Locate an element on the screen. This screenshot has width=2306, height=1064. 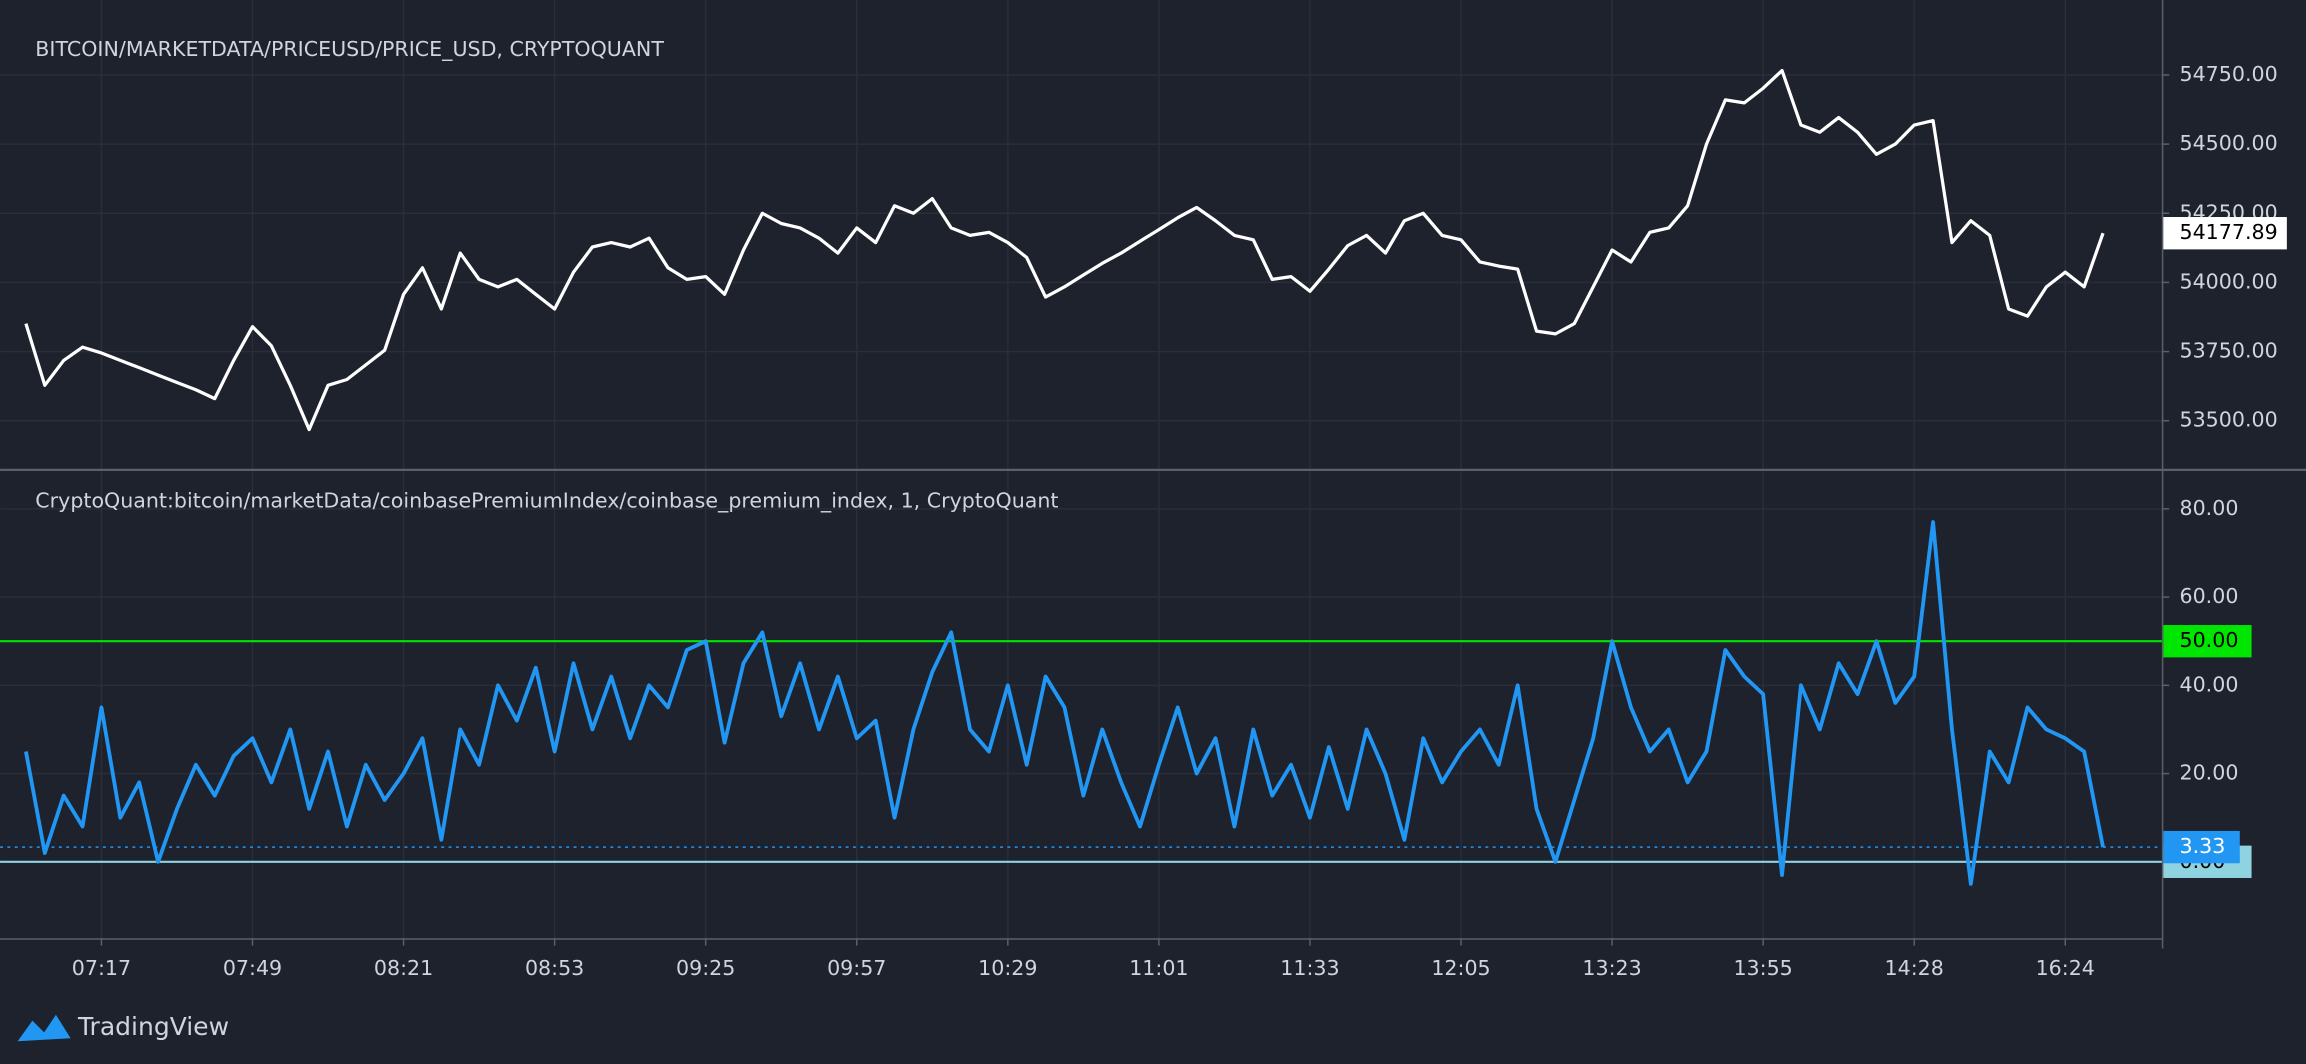
x-tick-label: 11:33 is located at coordinates (1309, 968).